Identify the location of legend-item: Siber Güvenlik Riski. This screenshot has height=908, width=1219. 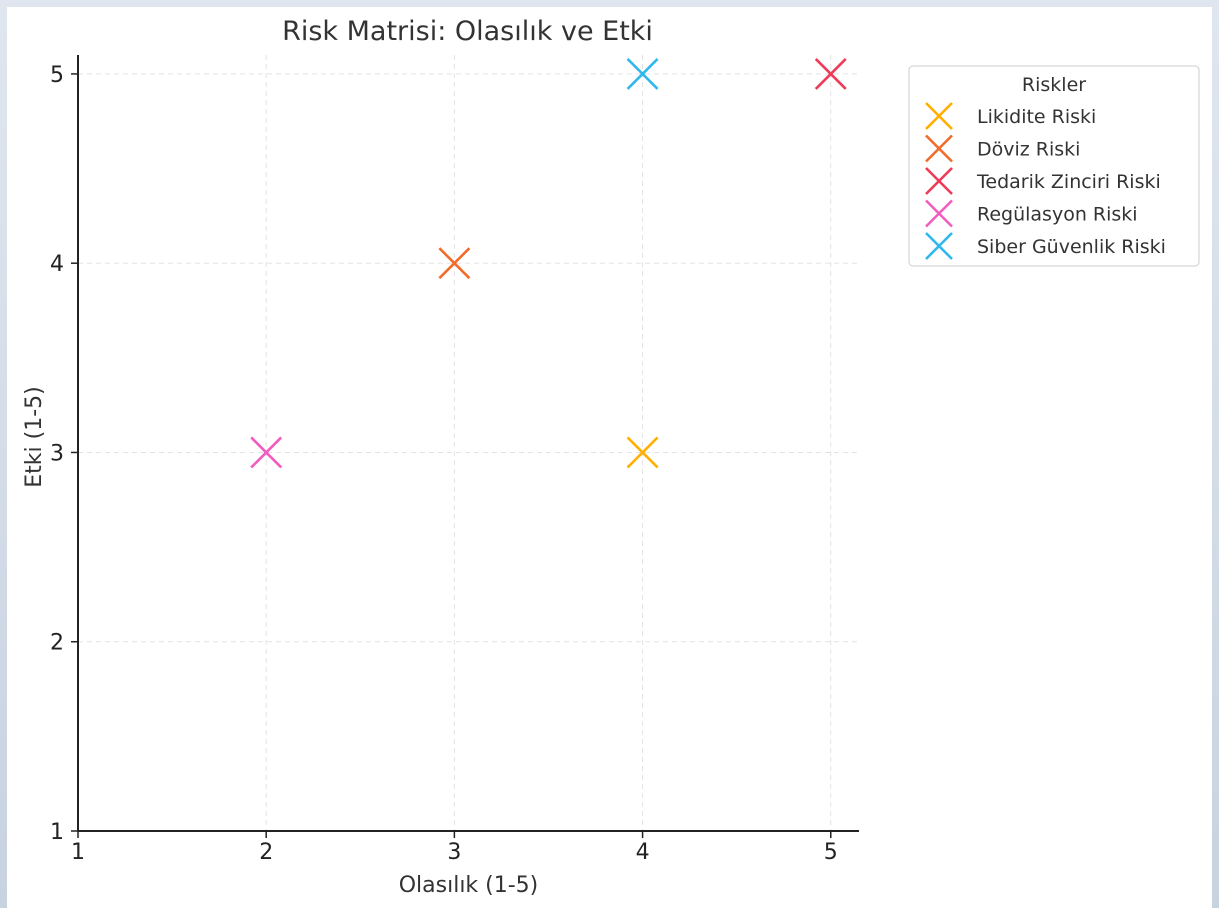
(1045, 246).